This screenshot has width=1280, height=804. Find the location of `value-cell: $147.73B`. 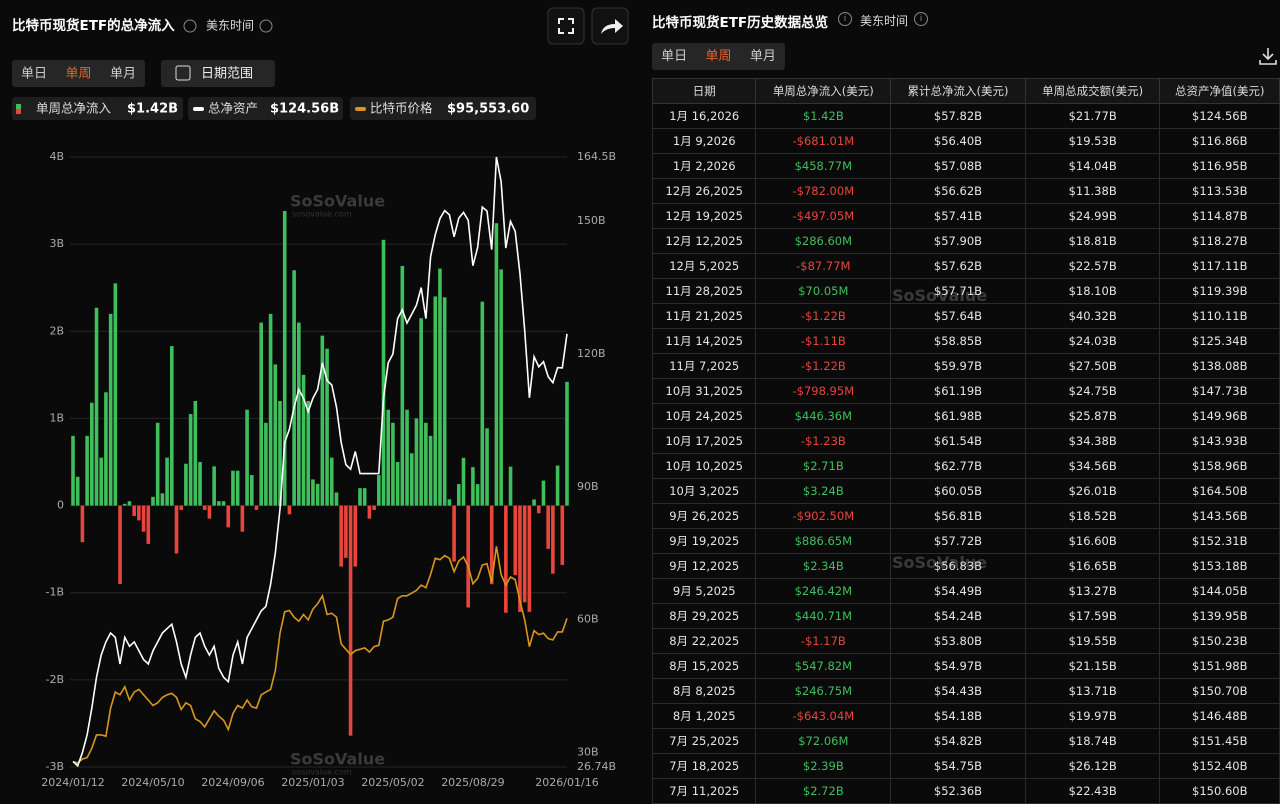

value-cell: $147.73B is located at coordinates (1219, 391).